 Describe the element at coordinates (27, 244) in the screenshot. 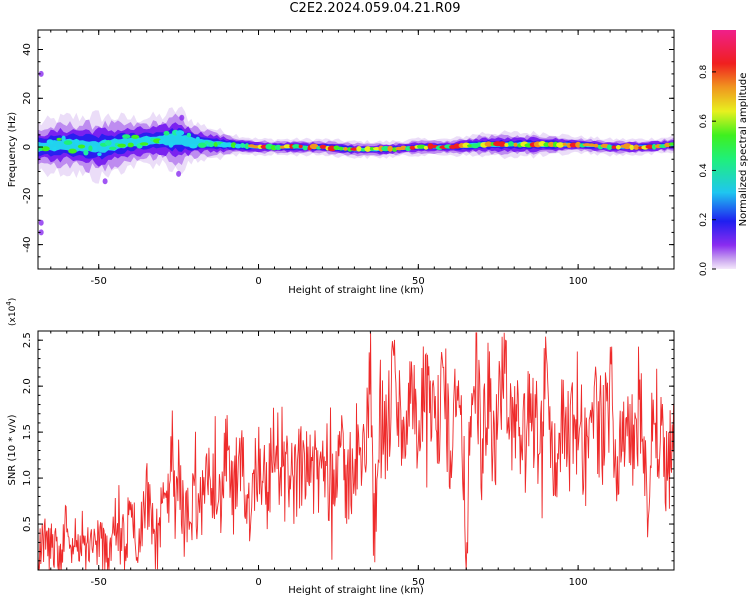

I see `y-tick-label: -40` at that location.